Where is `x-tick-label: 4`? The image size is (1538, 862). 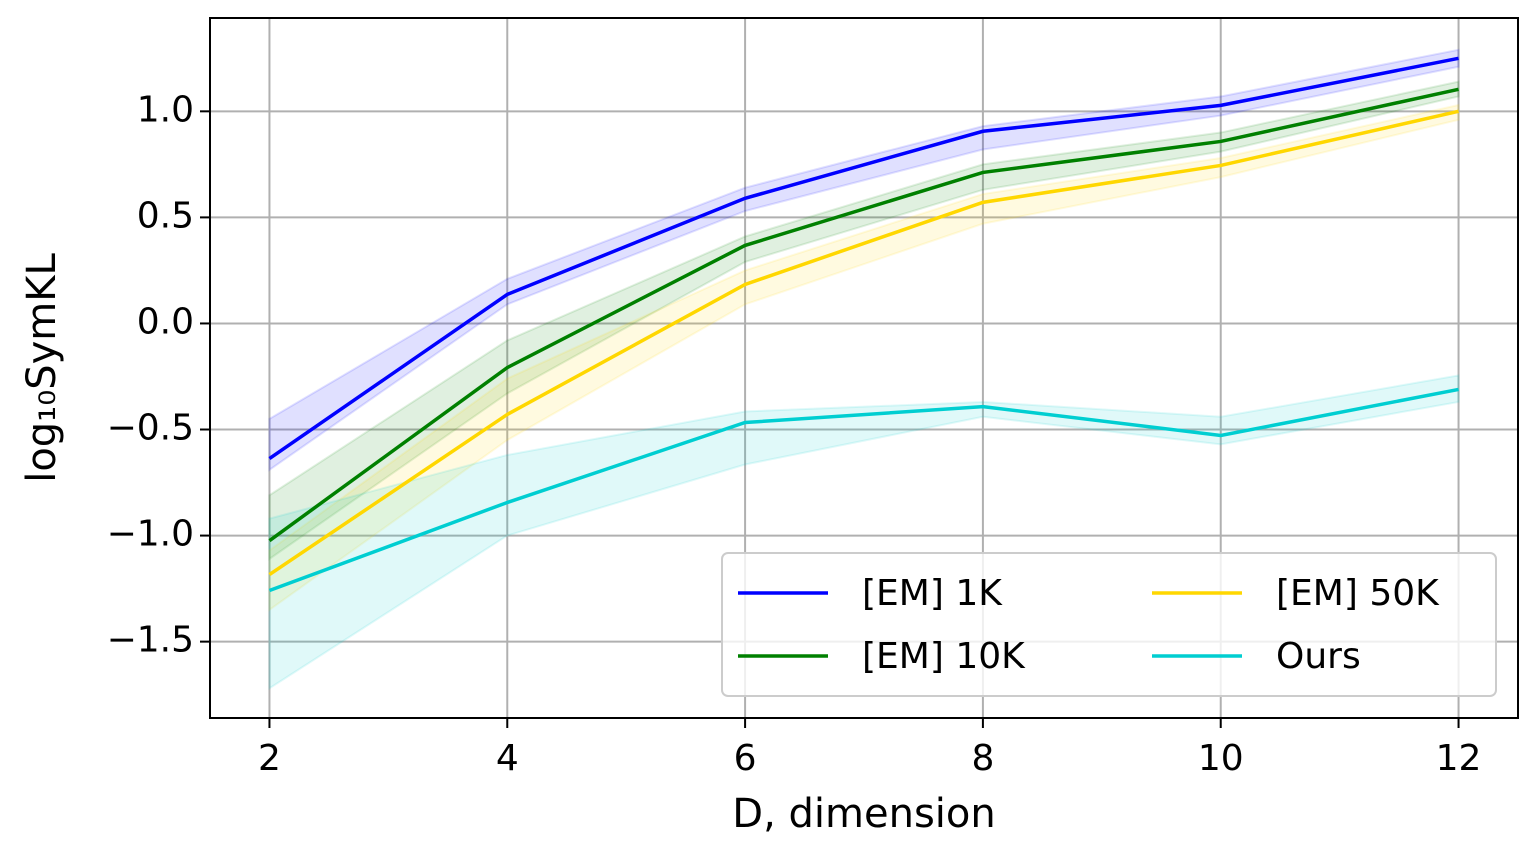 x-tick-label: 4 is located at coordinates (507, 758).